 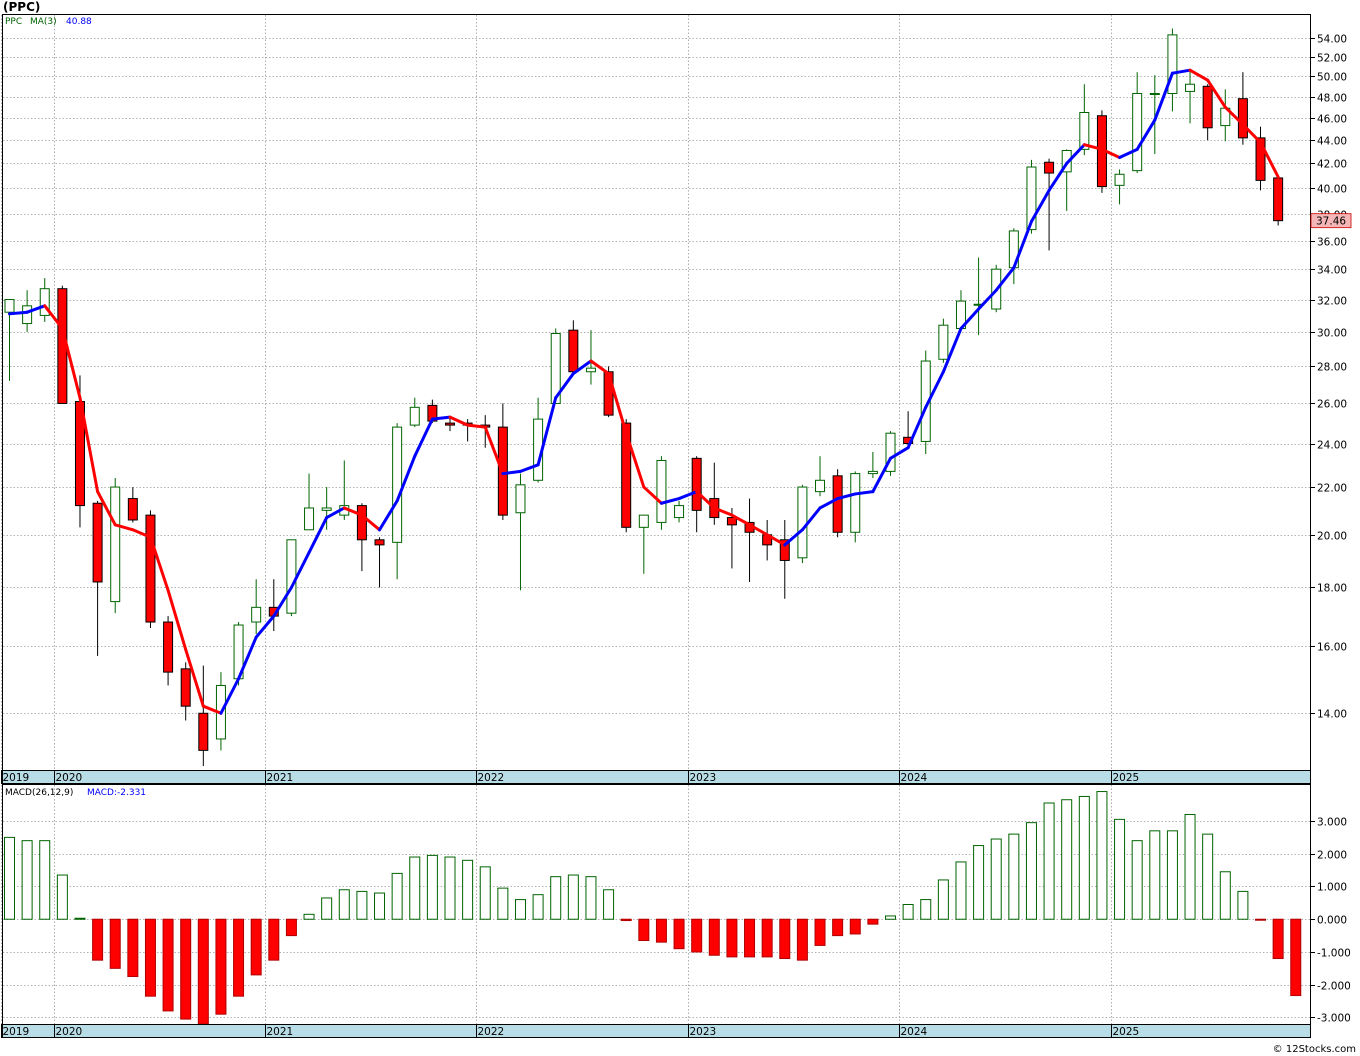 What do you see at coordinates (1332, 446) in the screenshot?
I see `price-tick-label: 24.00` at bounding box center [1332, 446].